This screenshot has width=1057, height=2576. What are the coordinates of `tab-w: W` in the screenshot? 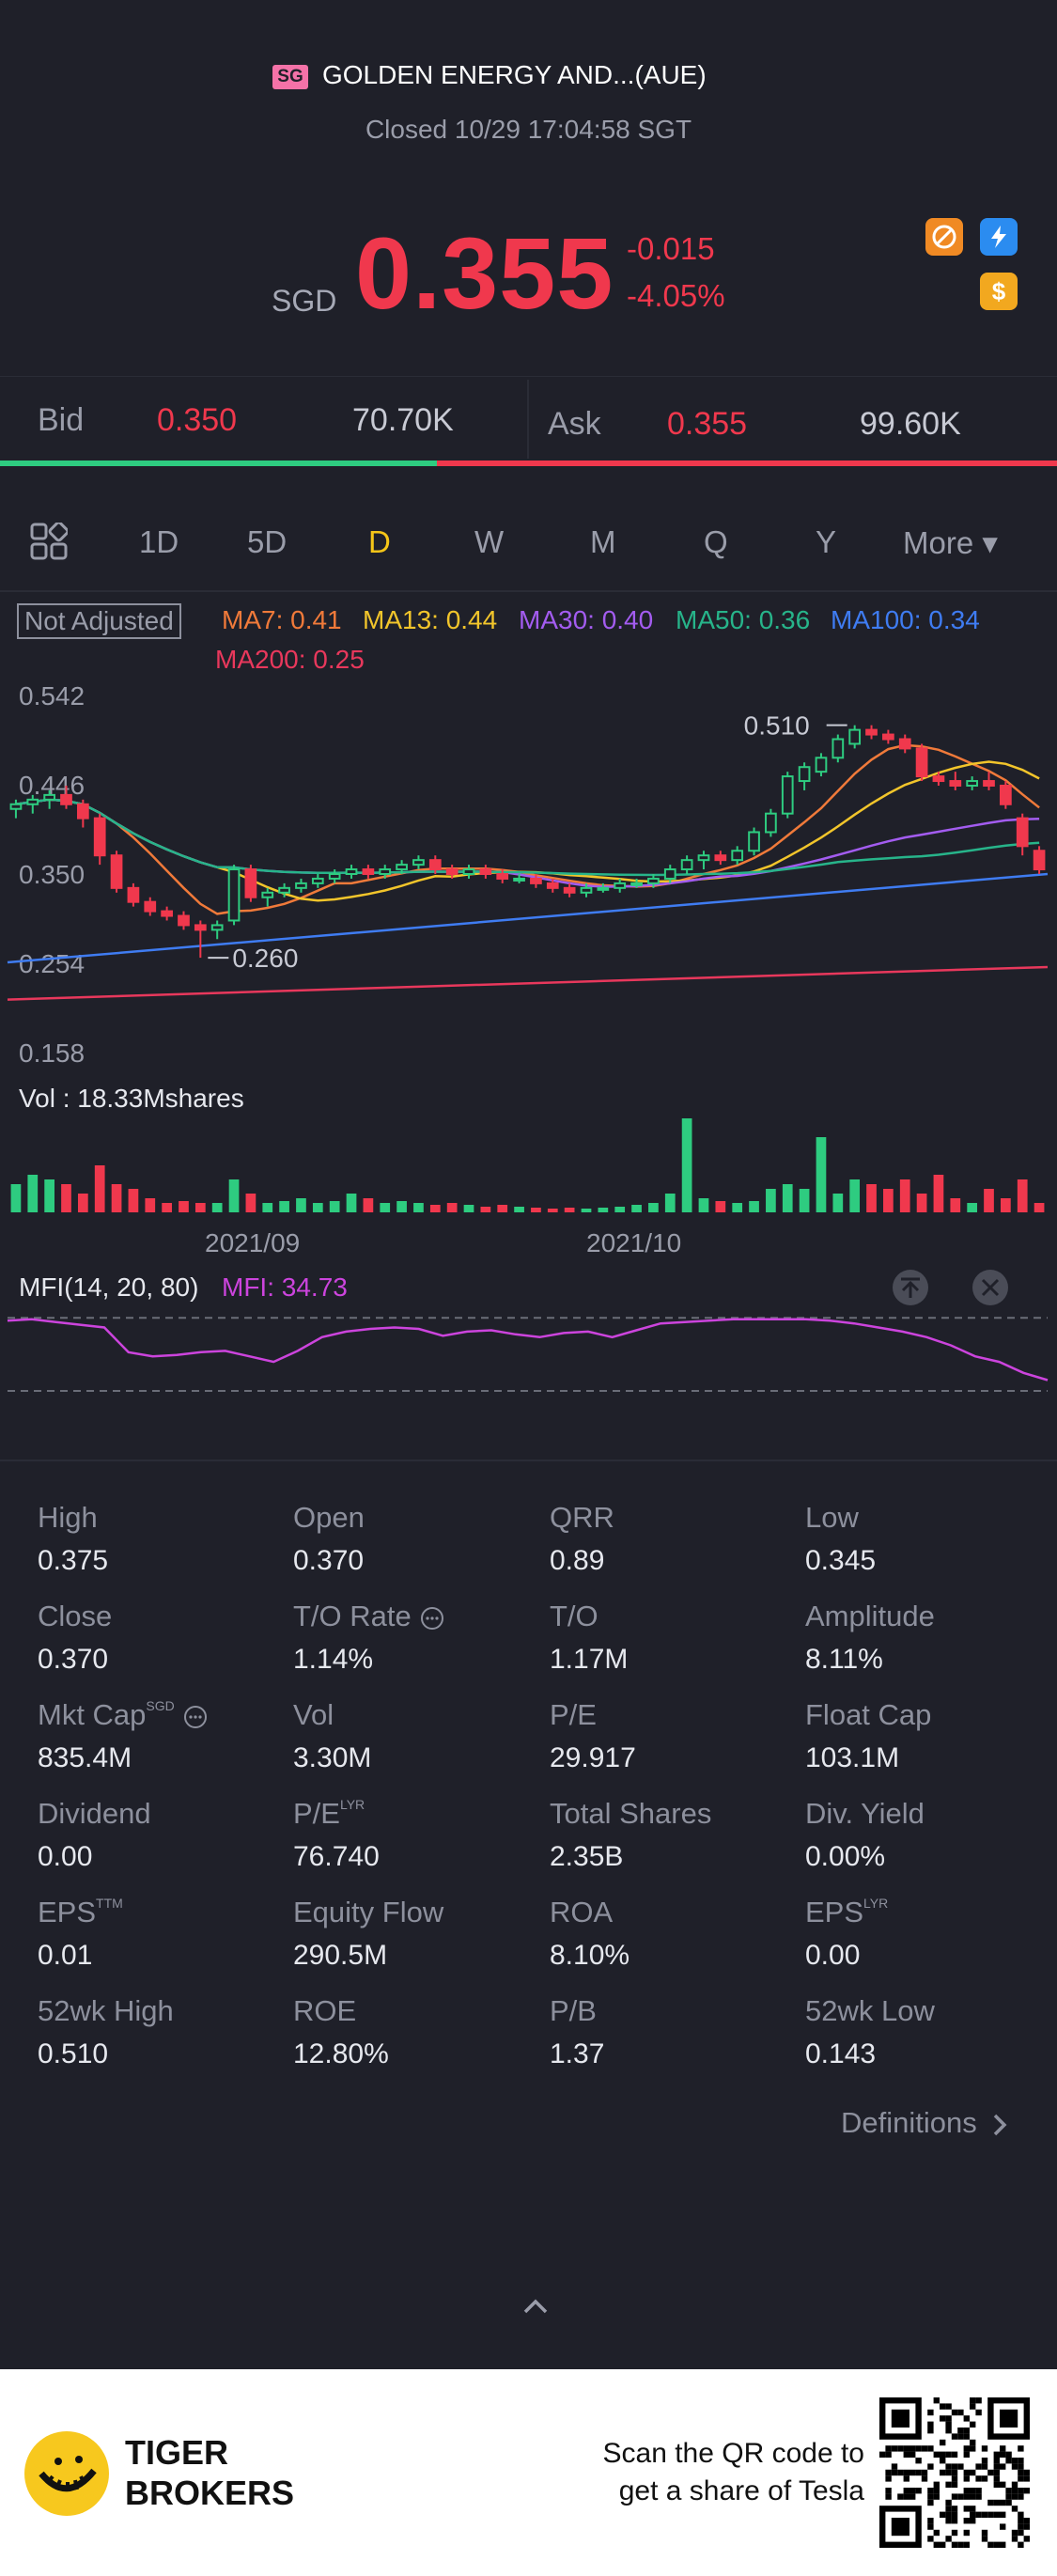 It's located at (489, 541).